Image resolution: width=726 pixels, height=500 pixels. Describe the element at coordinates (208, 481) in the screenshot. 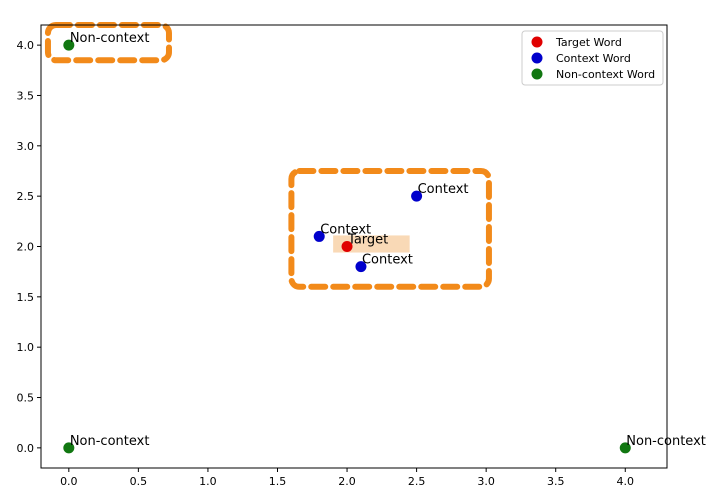

I see `x-tick-label: 1.0` at that location.